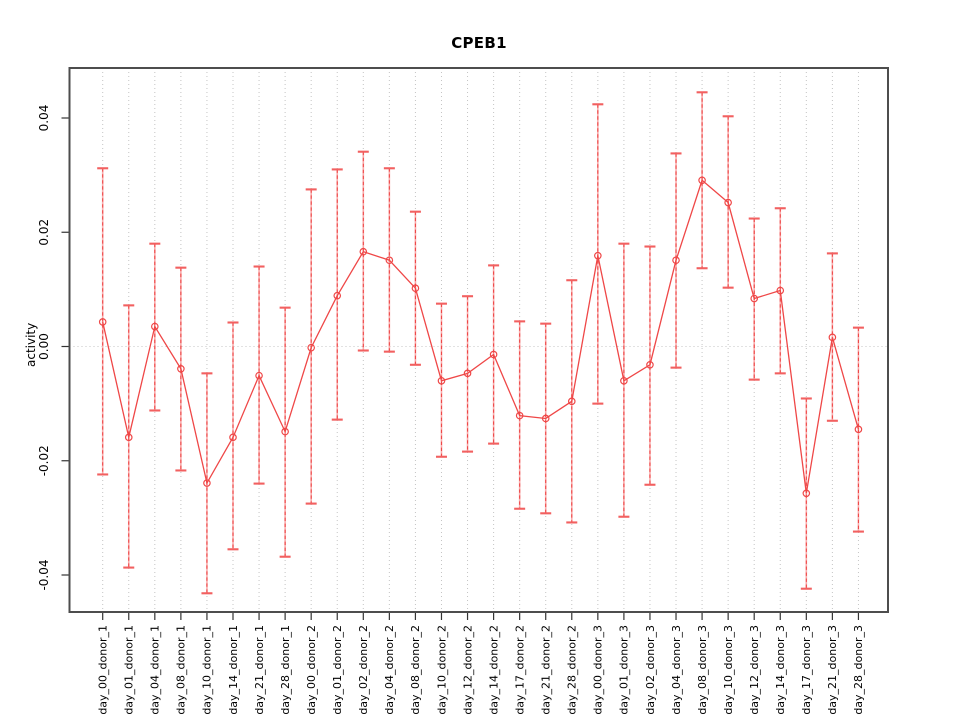 The image size is (960, 720). Describe the element at coordinates (415, 670) in the screenshot. I see `x-tick-label: day_08_donor_2` at that location.